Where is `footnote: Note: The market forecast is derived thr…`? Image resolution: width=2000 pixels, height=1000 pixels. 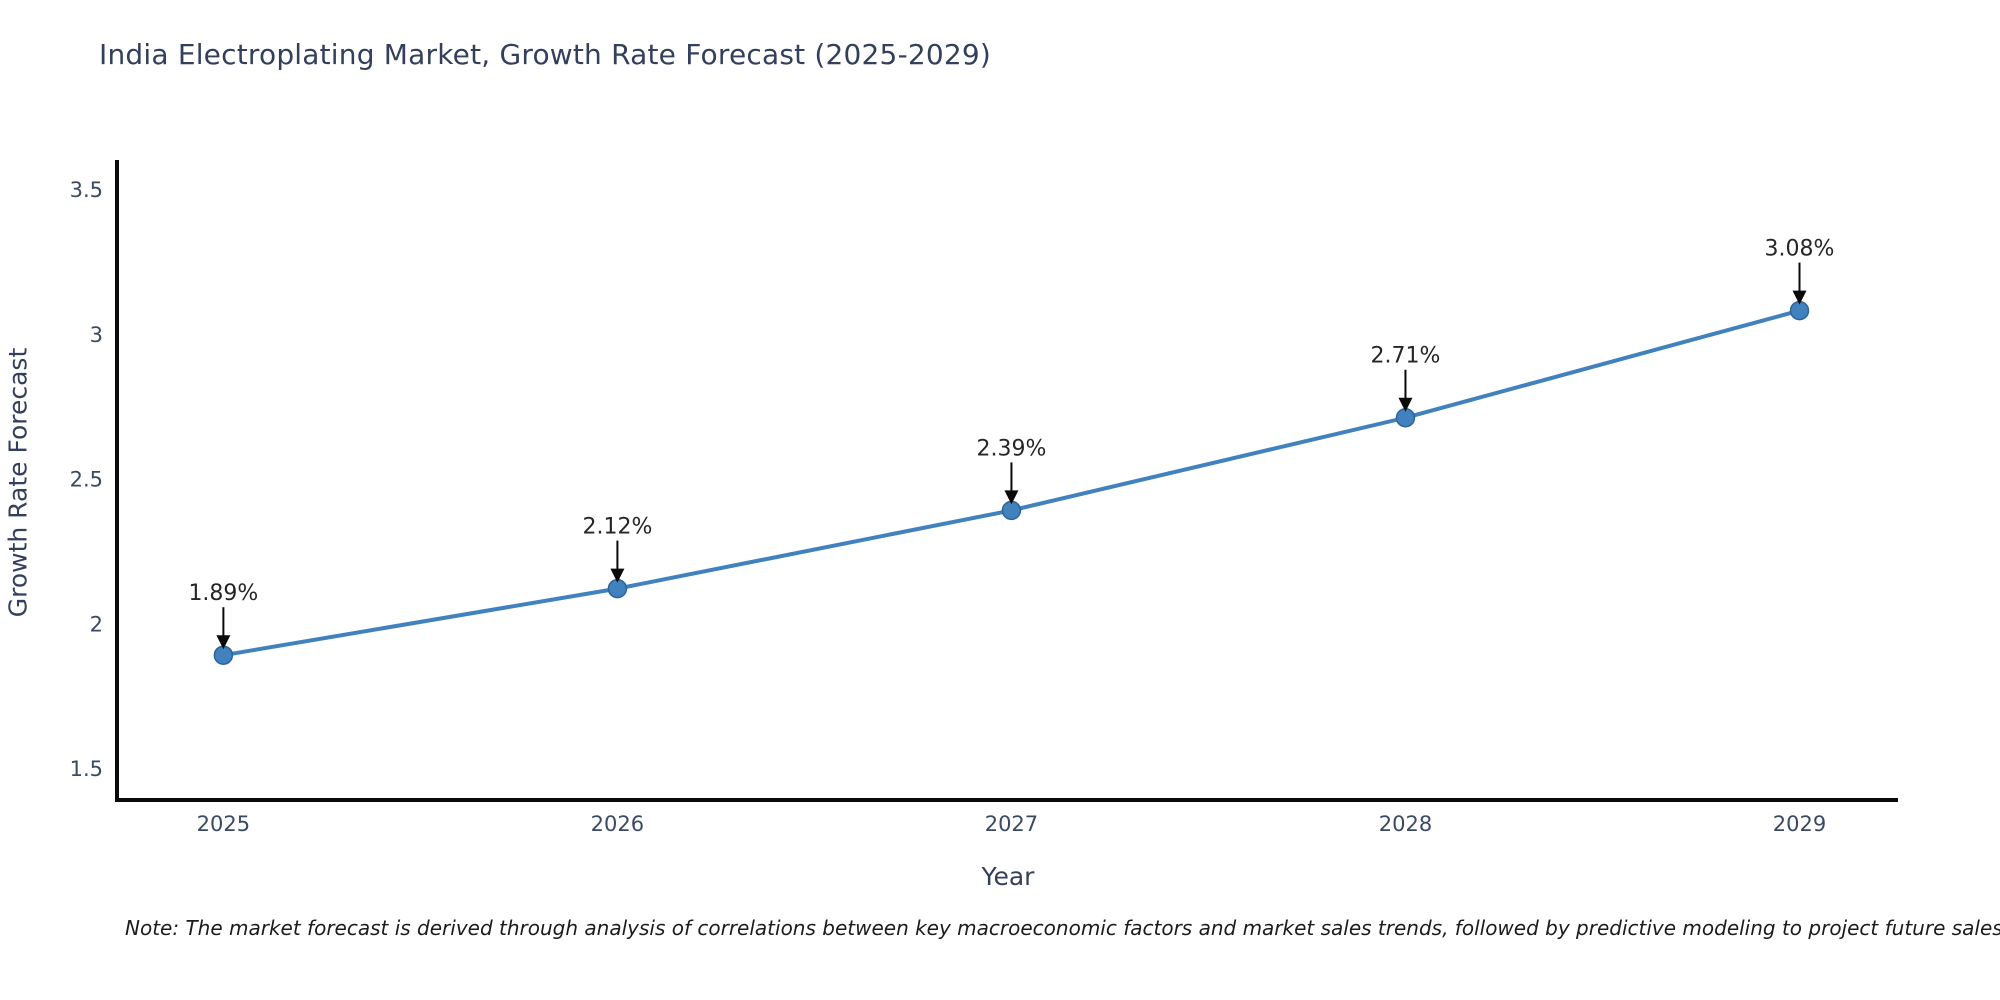
footnote: Note: The market forecast is derived thr… is located at coordinates (1062, 928).